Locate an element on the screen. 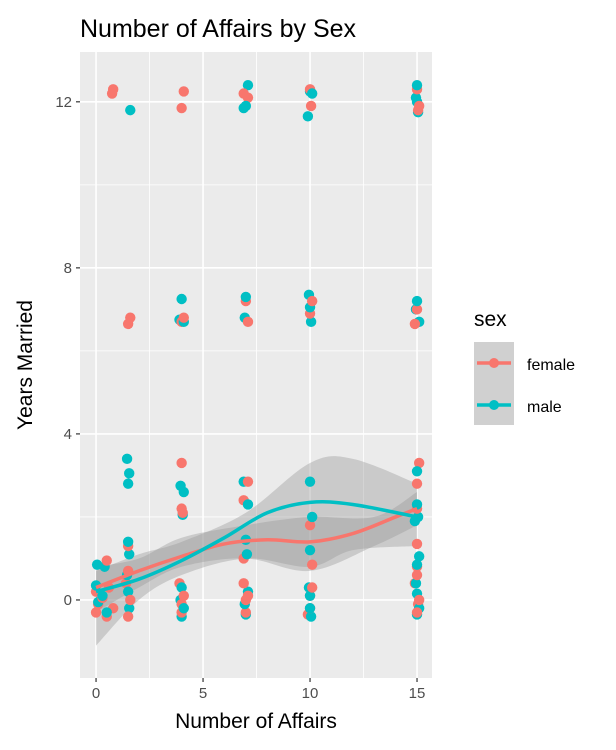 Image resolution: width=616 pixels, height=750 pixels. female-ci-ribbon is located at coordinates (257, 552).